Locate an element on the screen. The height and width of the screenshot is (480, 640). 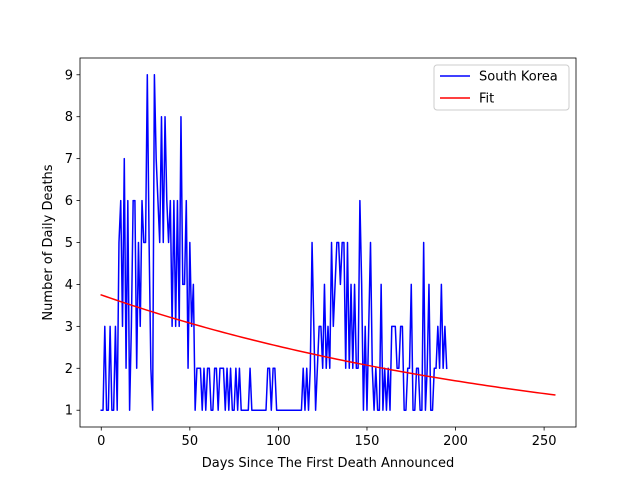
legend-label-south-korea: South Korea is located at coordinates (518, 77).